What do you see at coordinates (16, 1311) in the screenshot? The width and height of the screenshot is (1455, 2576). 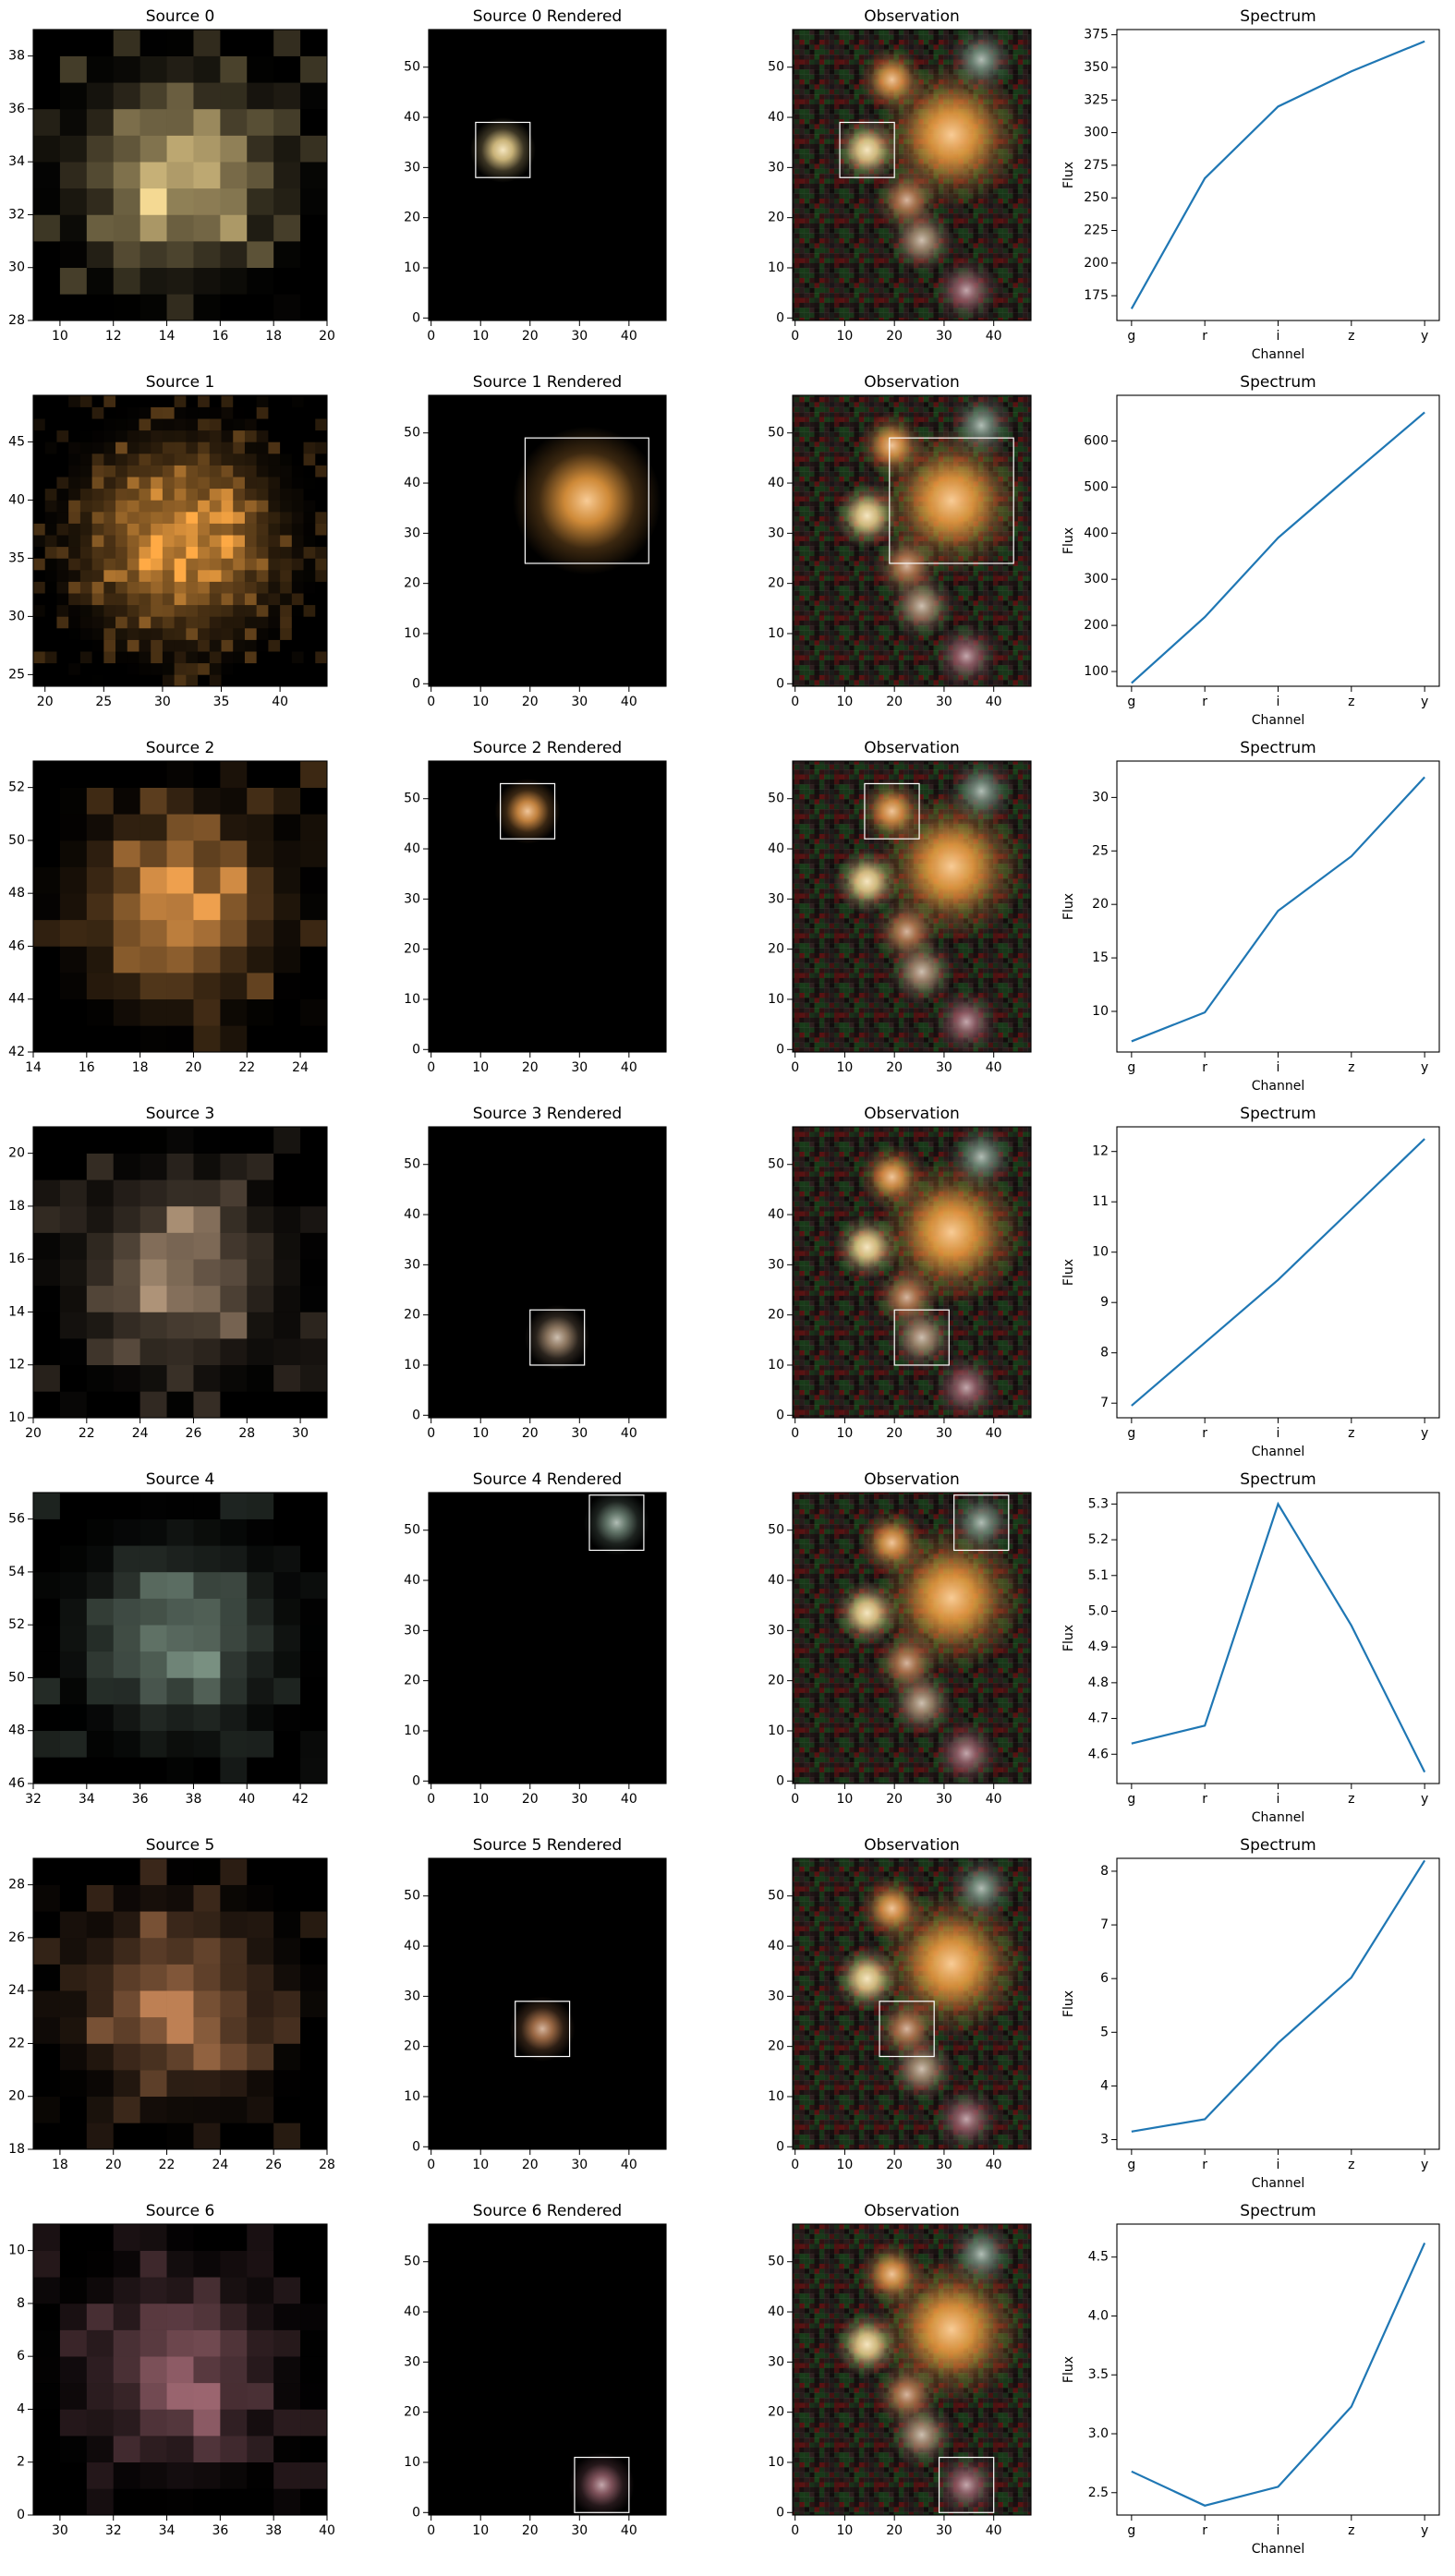 I see `y-tick-label: 14` at bounding box center [16, 1311].